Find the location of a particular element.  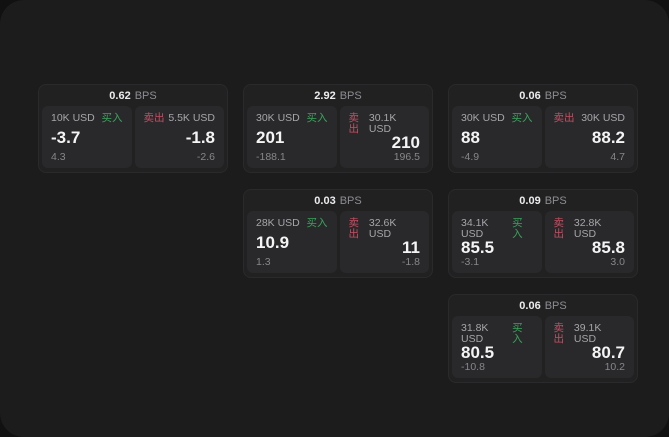

sell-panel: 卖出 32.6K USD 11 -1.8 is located at coordinates (384, 242).